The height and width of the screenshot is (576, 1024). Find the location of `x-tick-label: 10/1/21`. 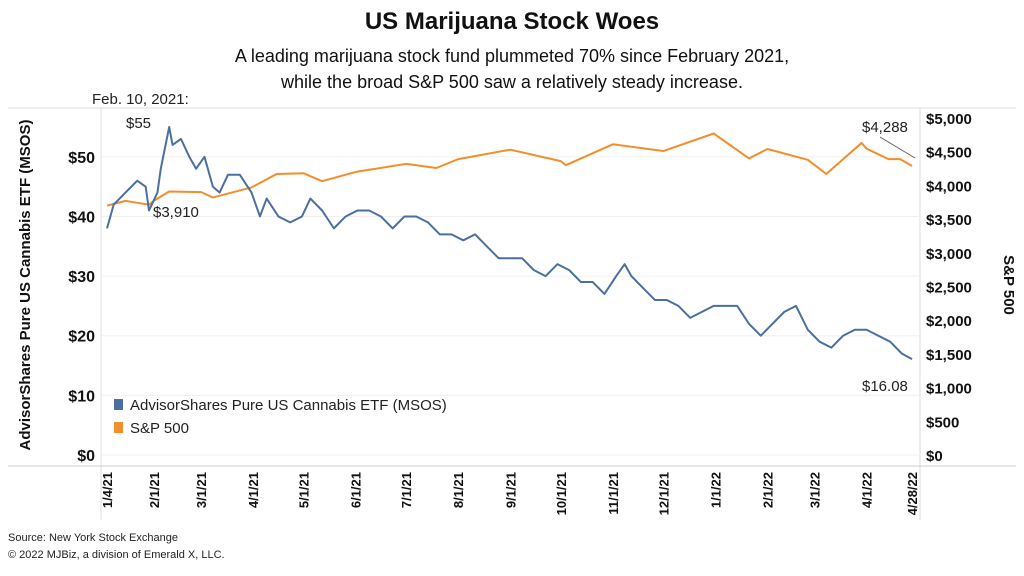

x-tick-label: 10/1/21 is located at coordinates (561, 493).